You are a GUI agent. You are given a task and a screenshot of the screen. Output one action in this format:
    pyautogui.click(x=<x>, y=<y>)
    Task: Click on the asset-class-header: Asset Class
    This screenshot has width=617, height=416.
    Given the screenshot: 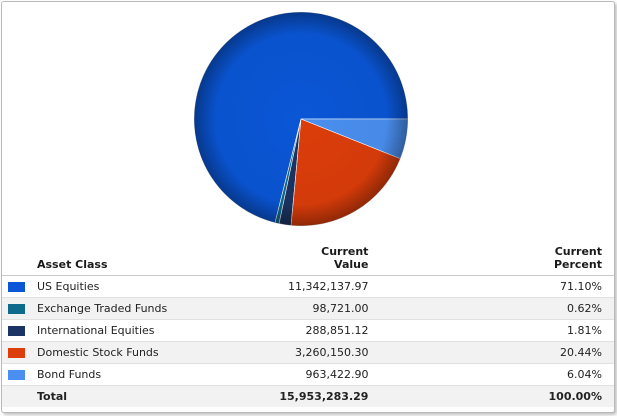 What is the action you would take?
    pyautogui.click(x=104, y=257)
    